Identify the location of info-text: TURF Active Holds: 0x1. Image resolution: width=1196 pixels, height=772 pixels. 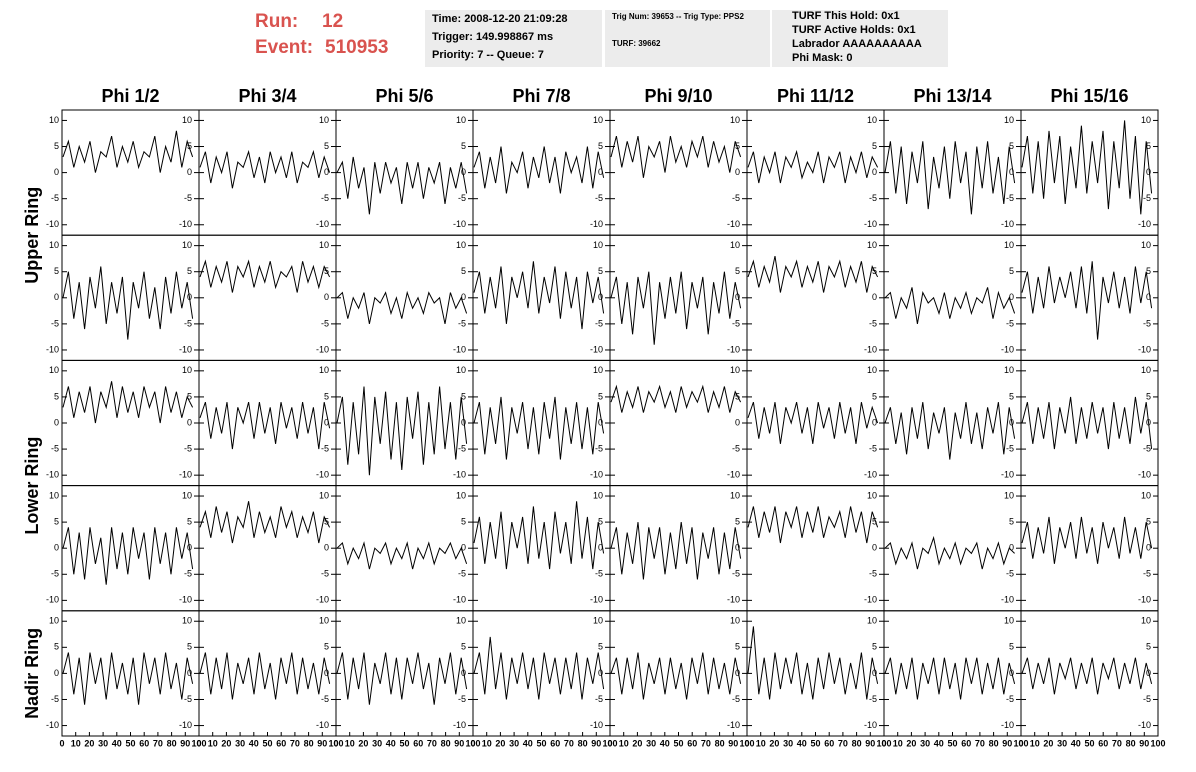
(854, 30).